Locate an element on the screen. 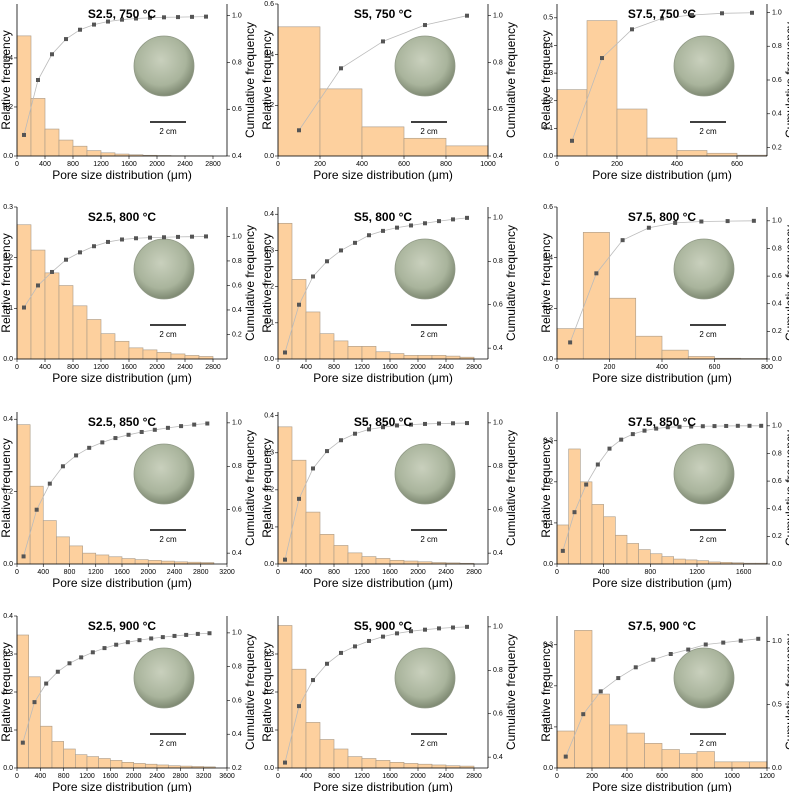  x-tick-label: 2800 is located at coordinates (474, 776).